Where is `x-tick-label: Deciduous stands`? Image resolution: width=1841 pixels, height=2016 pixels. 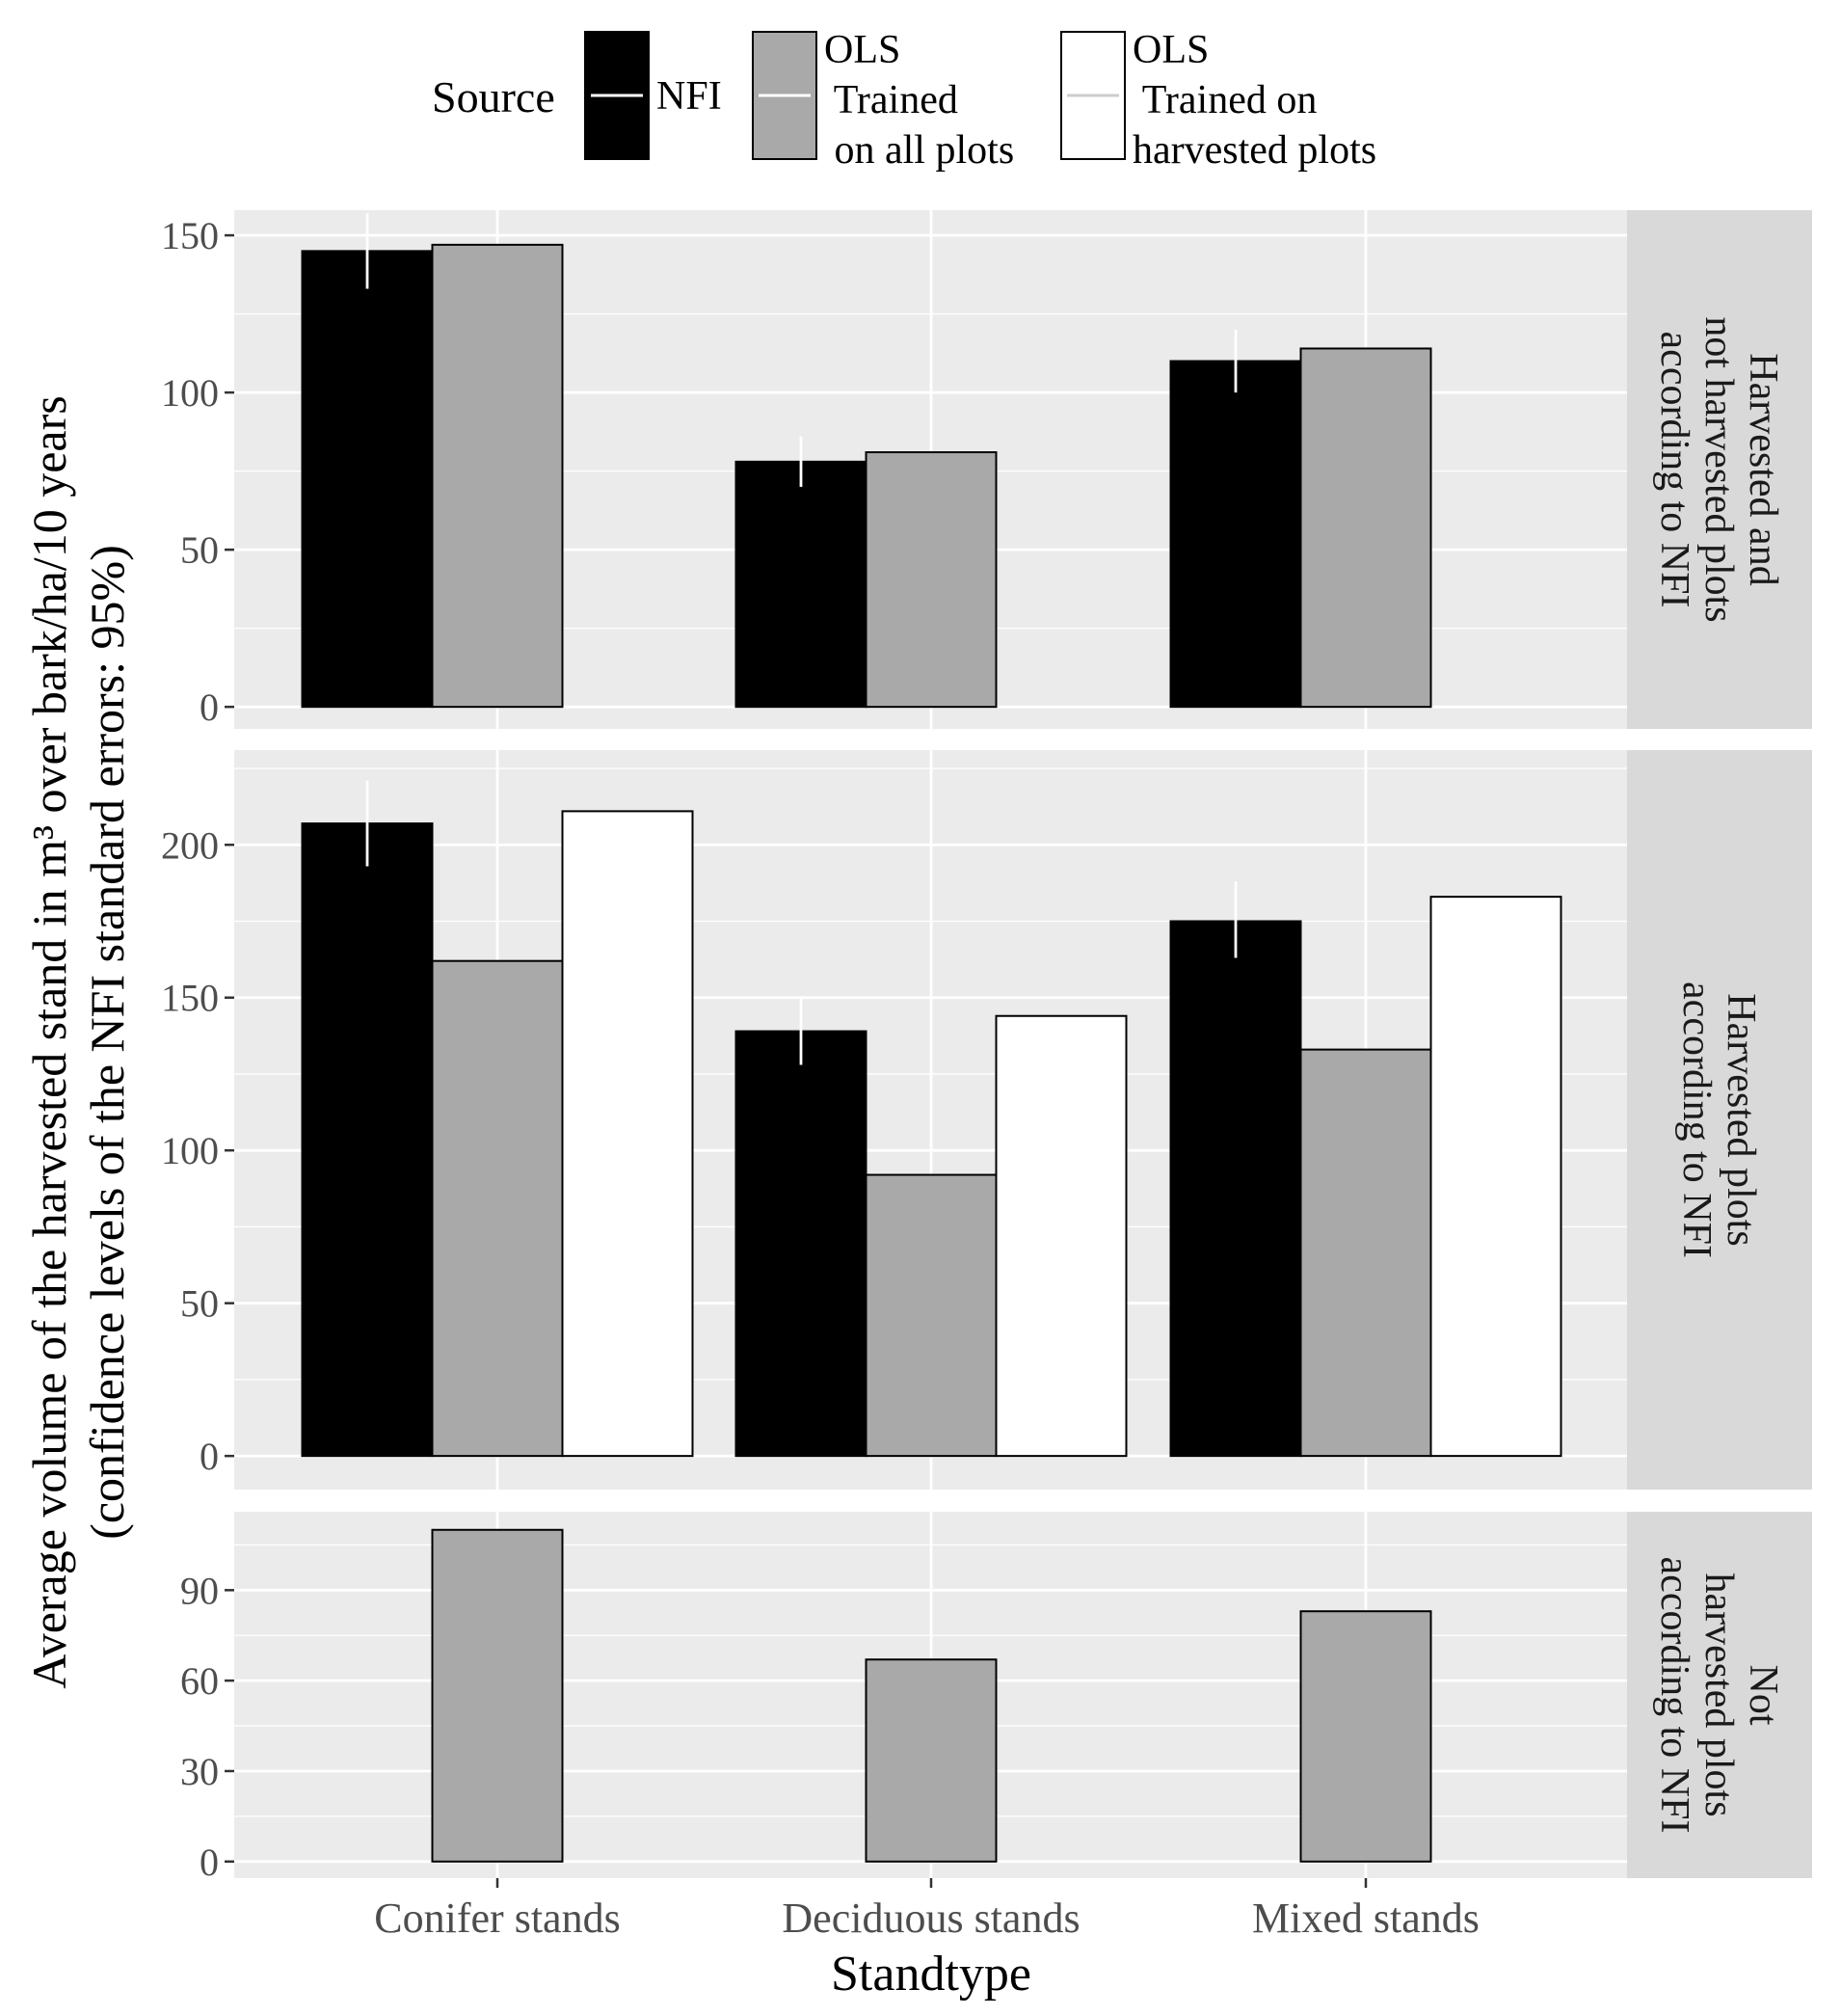 x-tick-label: Deciduous stands is located at coordinates (931, 1918).